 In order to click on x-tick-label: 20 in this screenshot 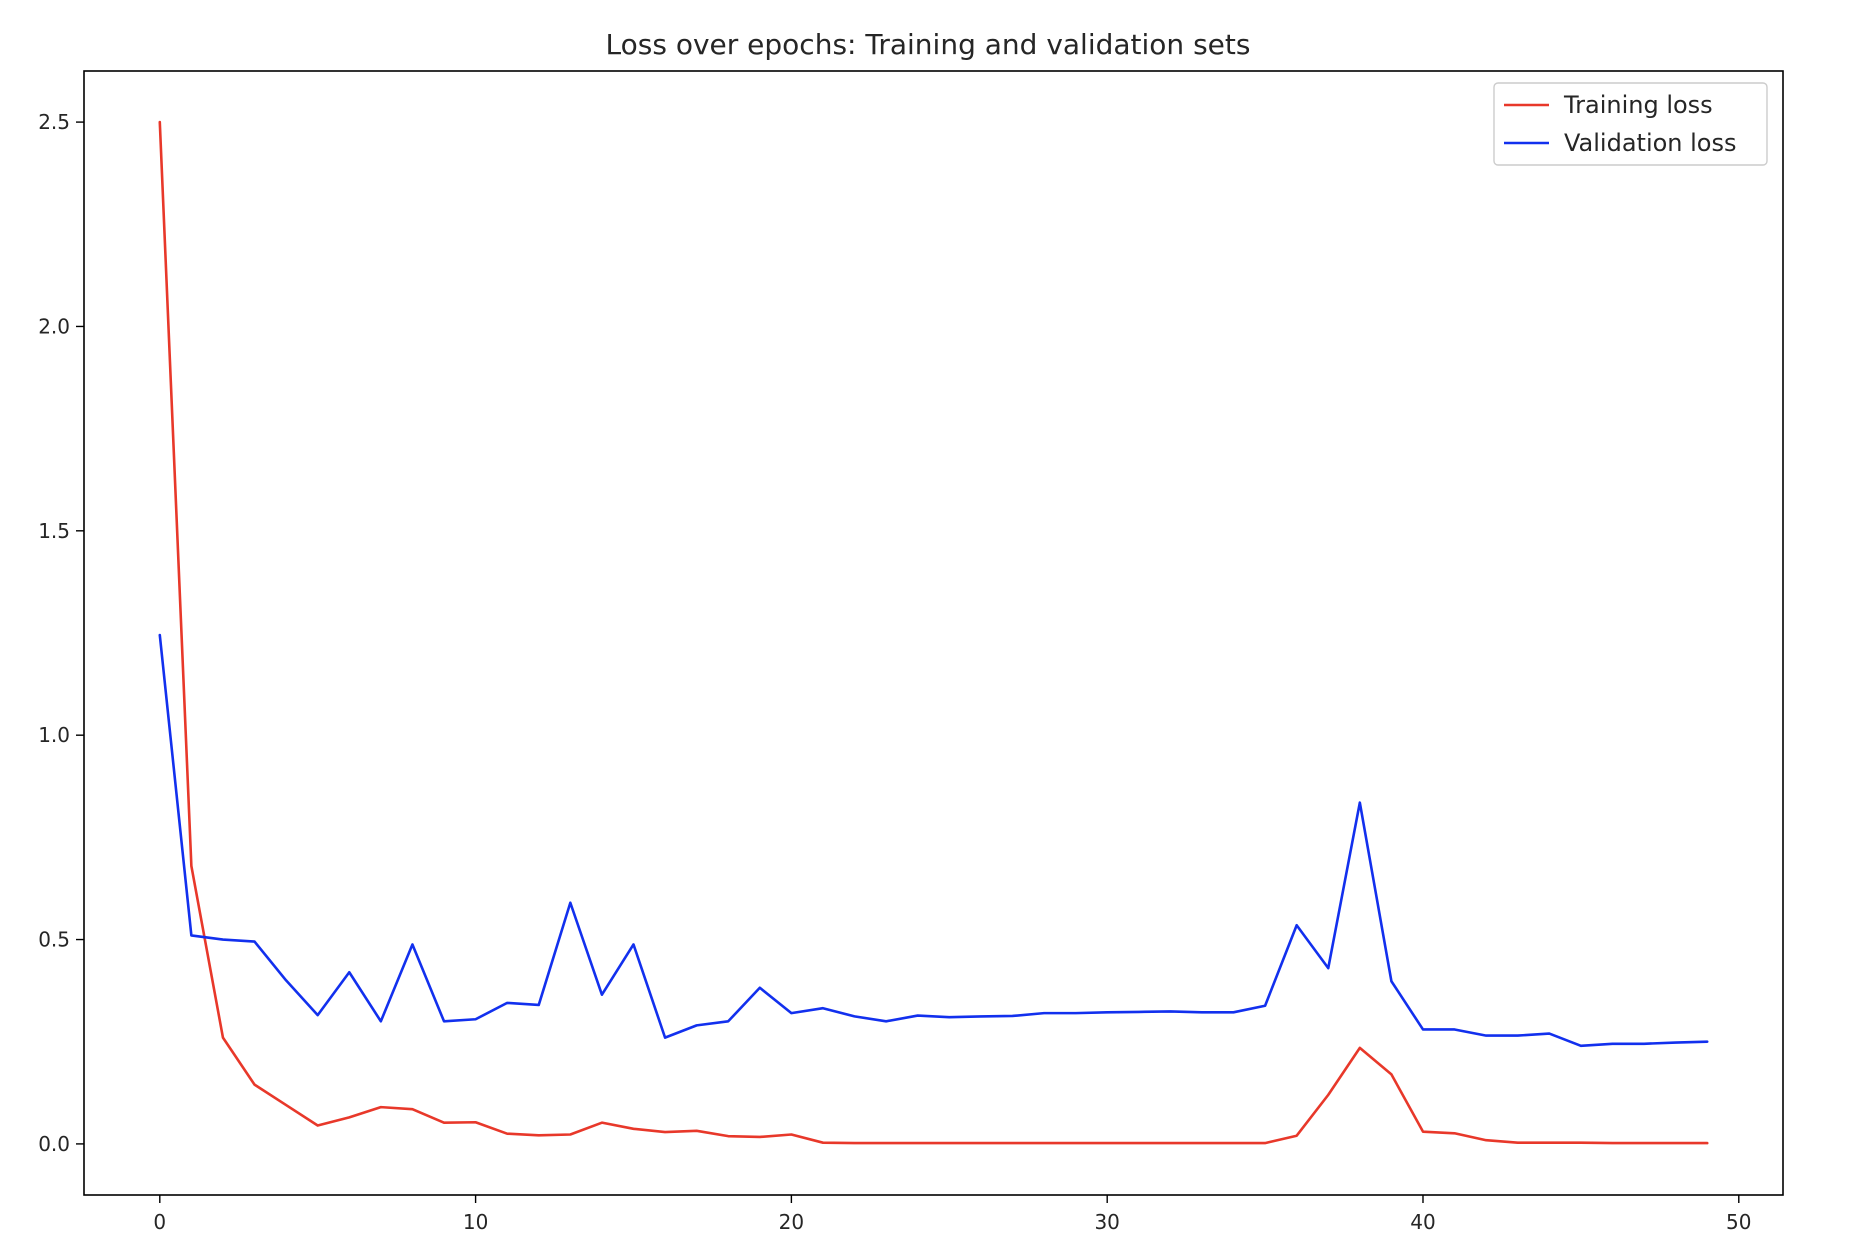, I will do `click(791, 1222)`.